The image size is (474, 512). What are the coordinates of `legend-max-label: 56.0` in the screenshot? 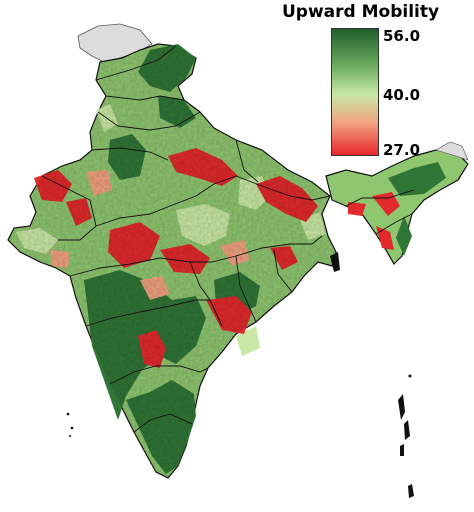 It's located at (402, 36).